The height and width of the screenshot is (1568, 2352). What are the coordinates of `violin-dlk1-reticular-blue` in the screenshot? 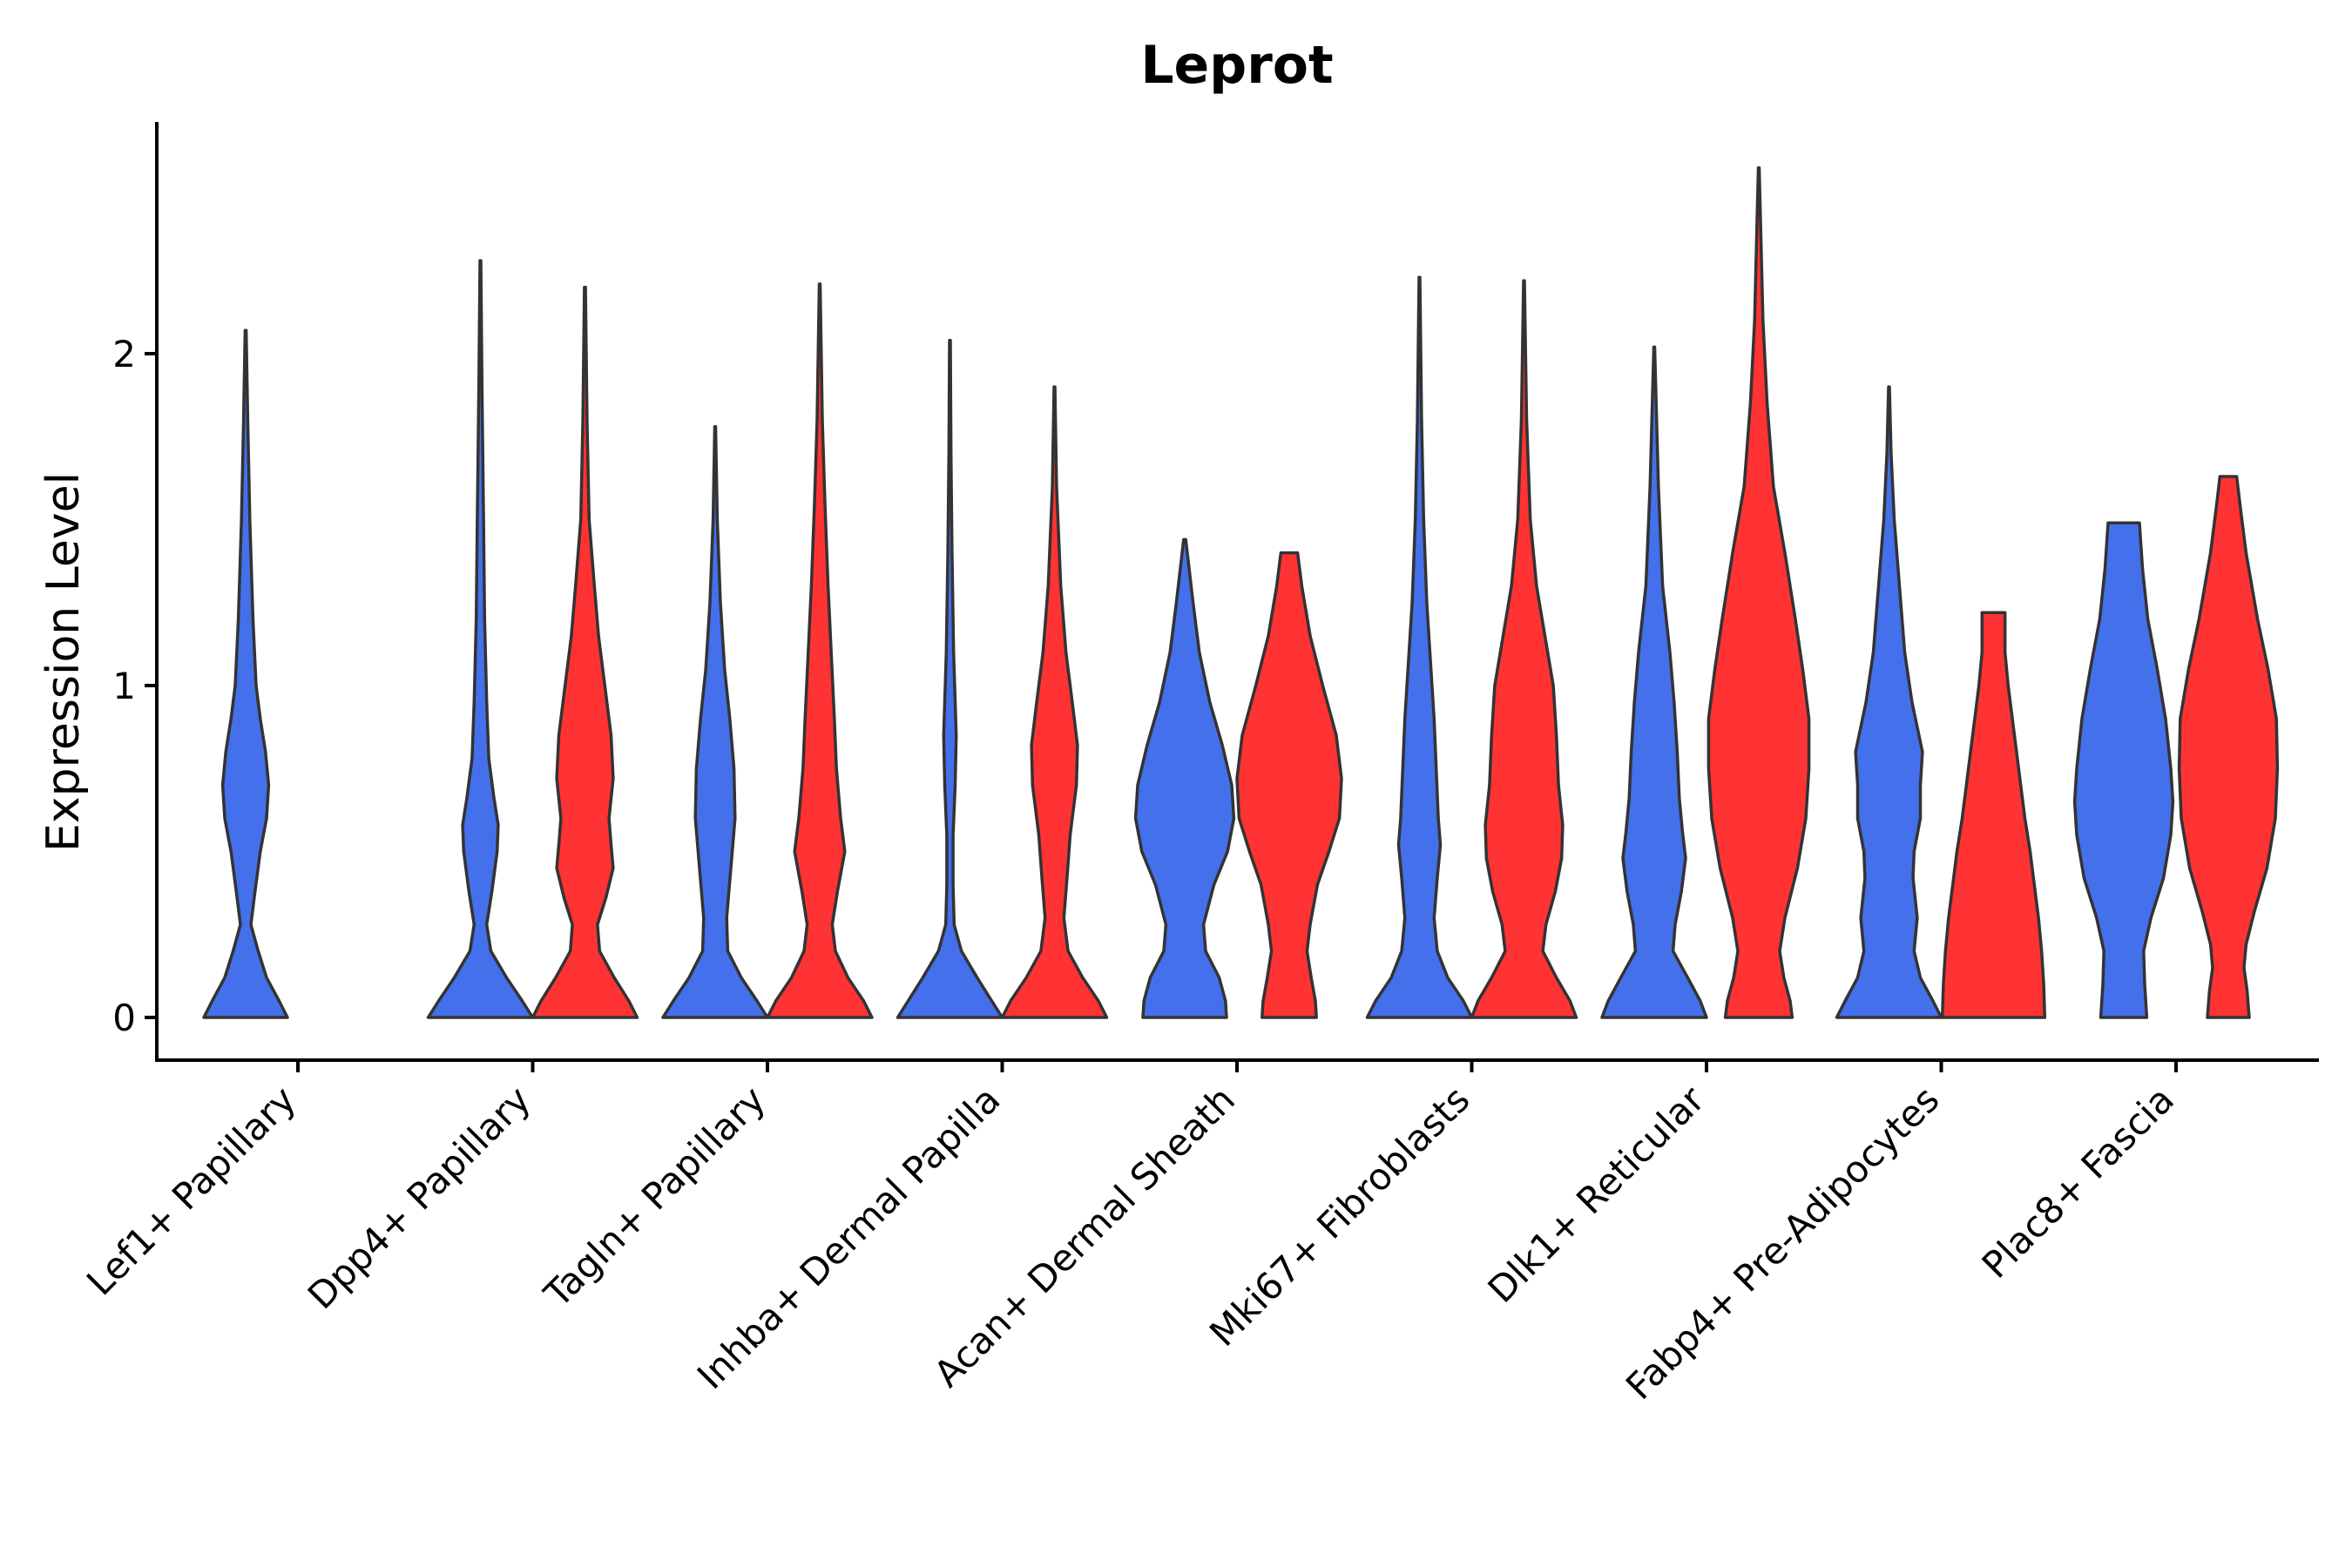 It's located at (1654, 682).